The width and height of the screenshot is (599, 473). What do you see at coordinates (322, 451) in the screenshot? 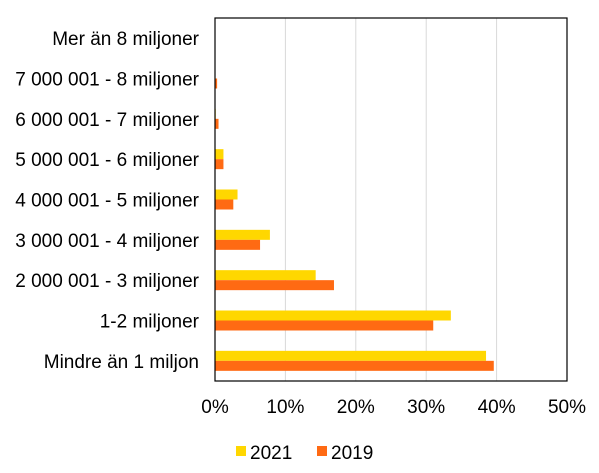
I see `legend-swatch-2019` at bounding box center [322, 451].